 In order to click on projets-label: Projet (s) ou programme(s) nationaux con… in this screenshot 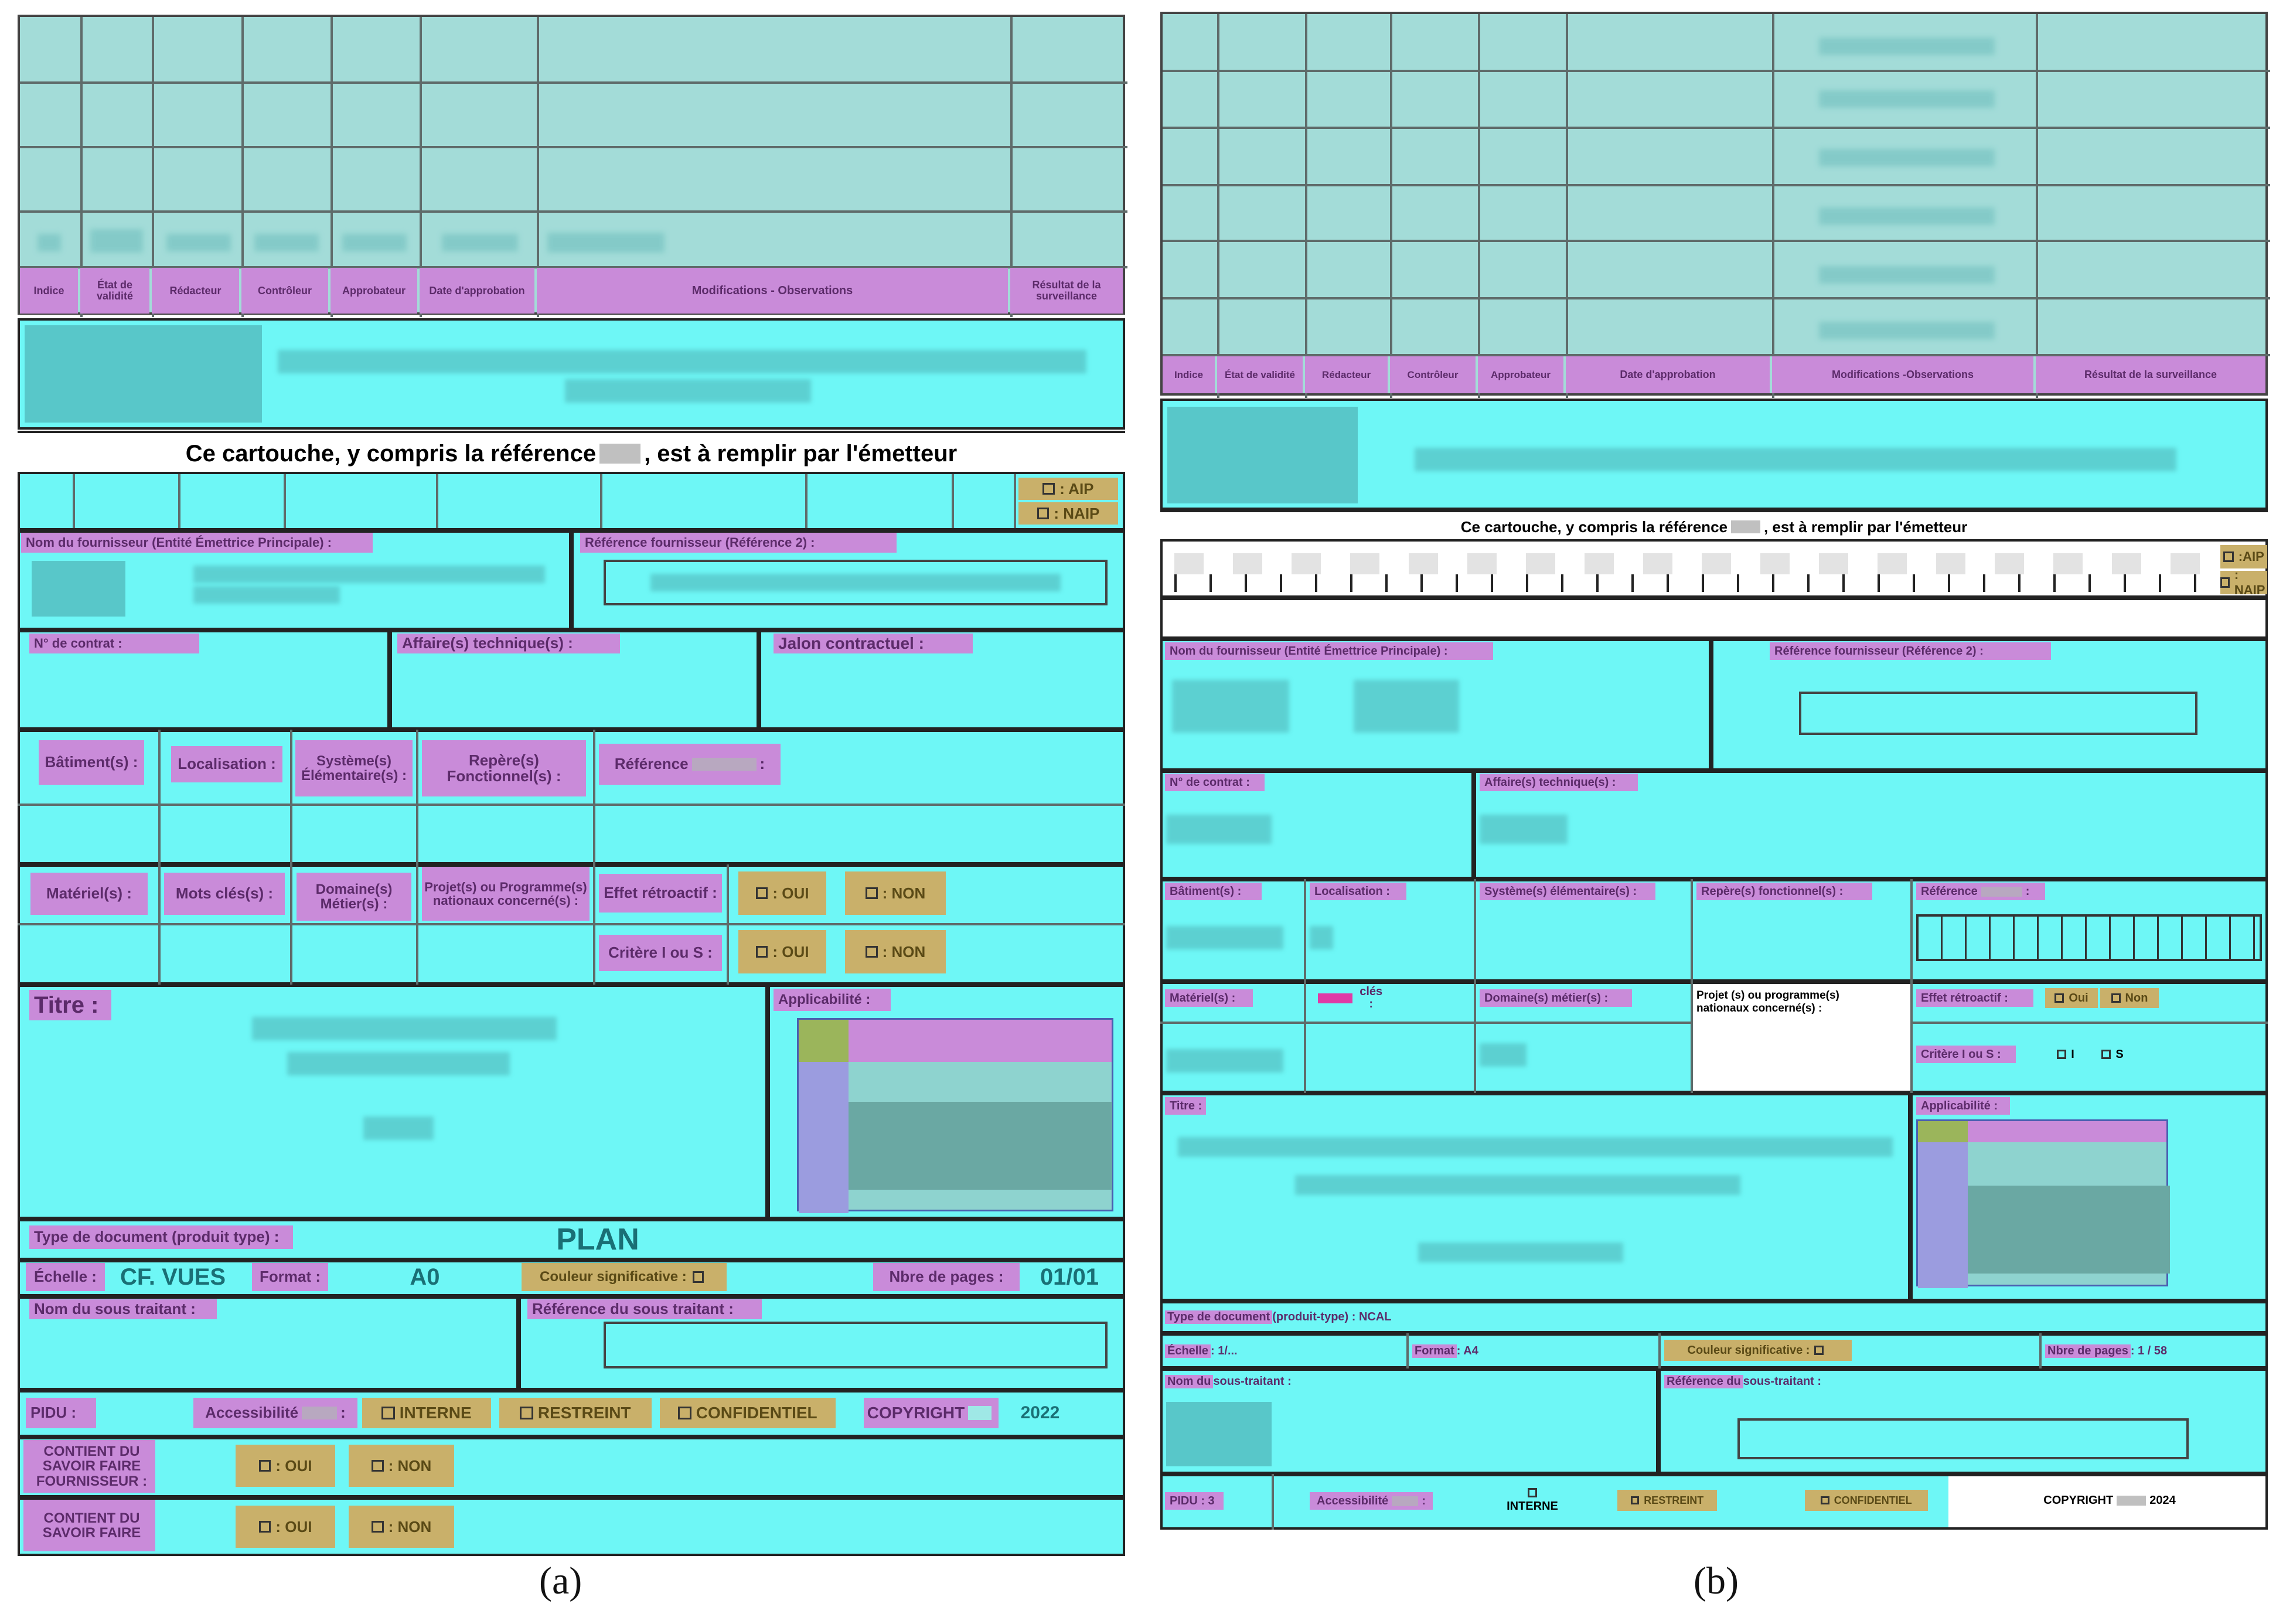, I will do `click(1767, 1001)`.